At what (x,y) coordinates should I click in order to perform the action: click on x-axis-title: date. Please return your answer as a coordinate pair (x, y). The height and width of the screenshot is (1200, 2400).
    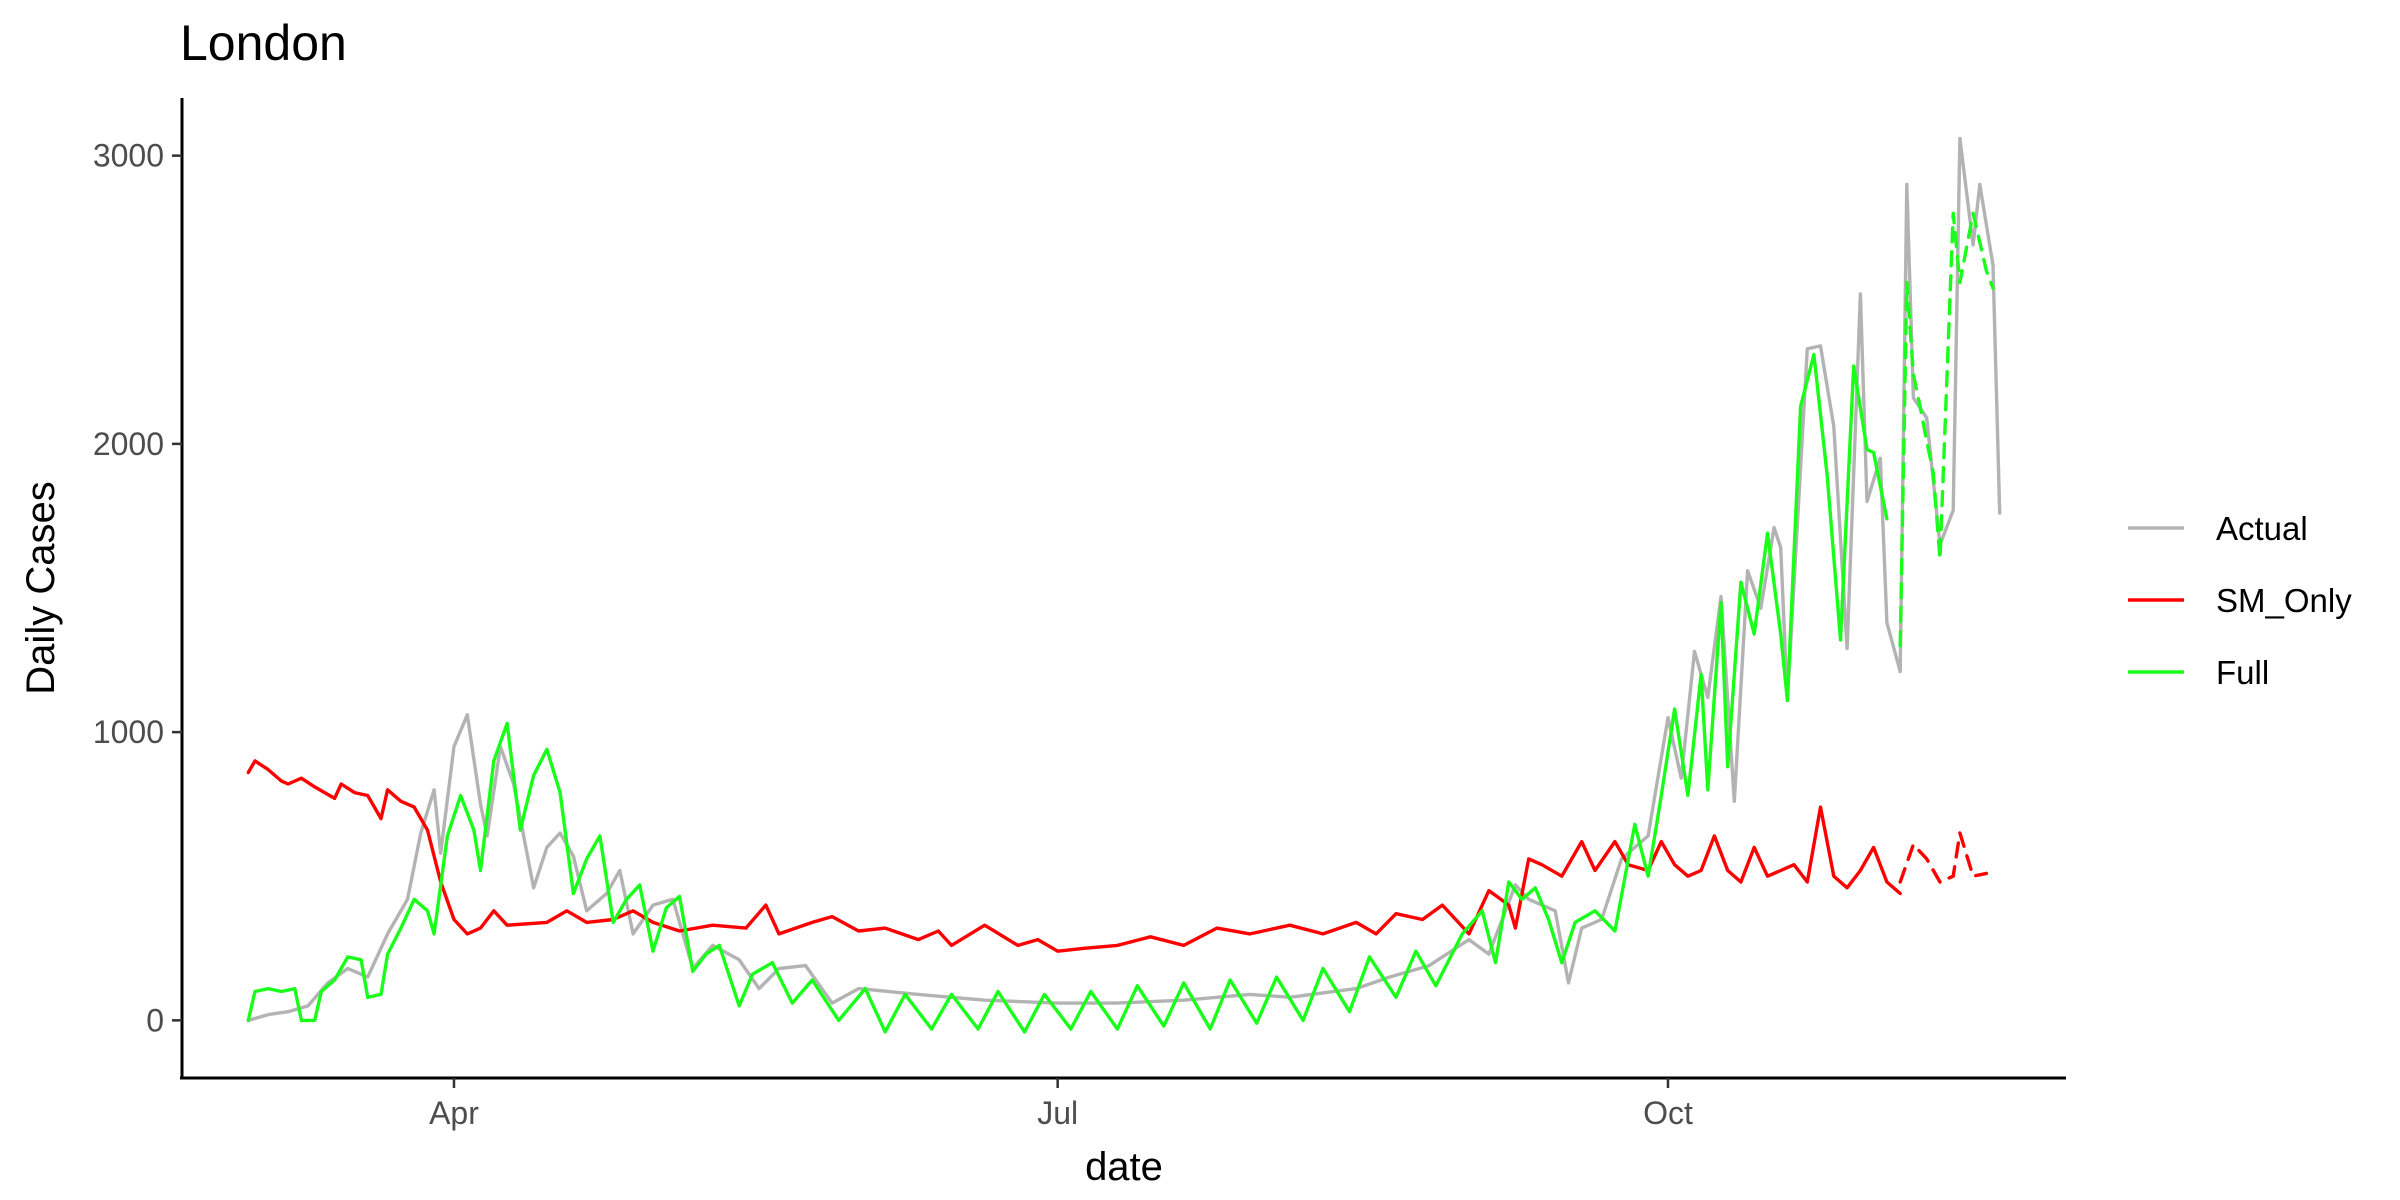
    Looking at the image, I should click on (1124, 1167).